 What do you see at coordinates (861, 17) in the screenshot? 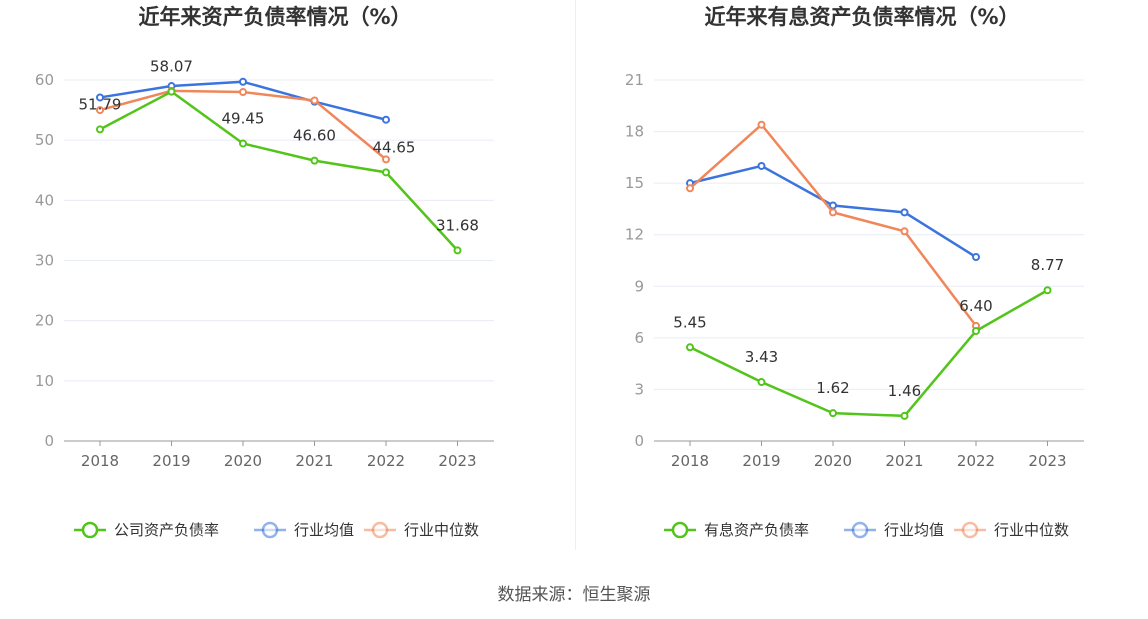
I see `chart-title: 近年来有息资产负债率情况（%）` at bounding box center [861, 17].